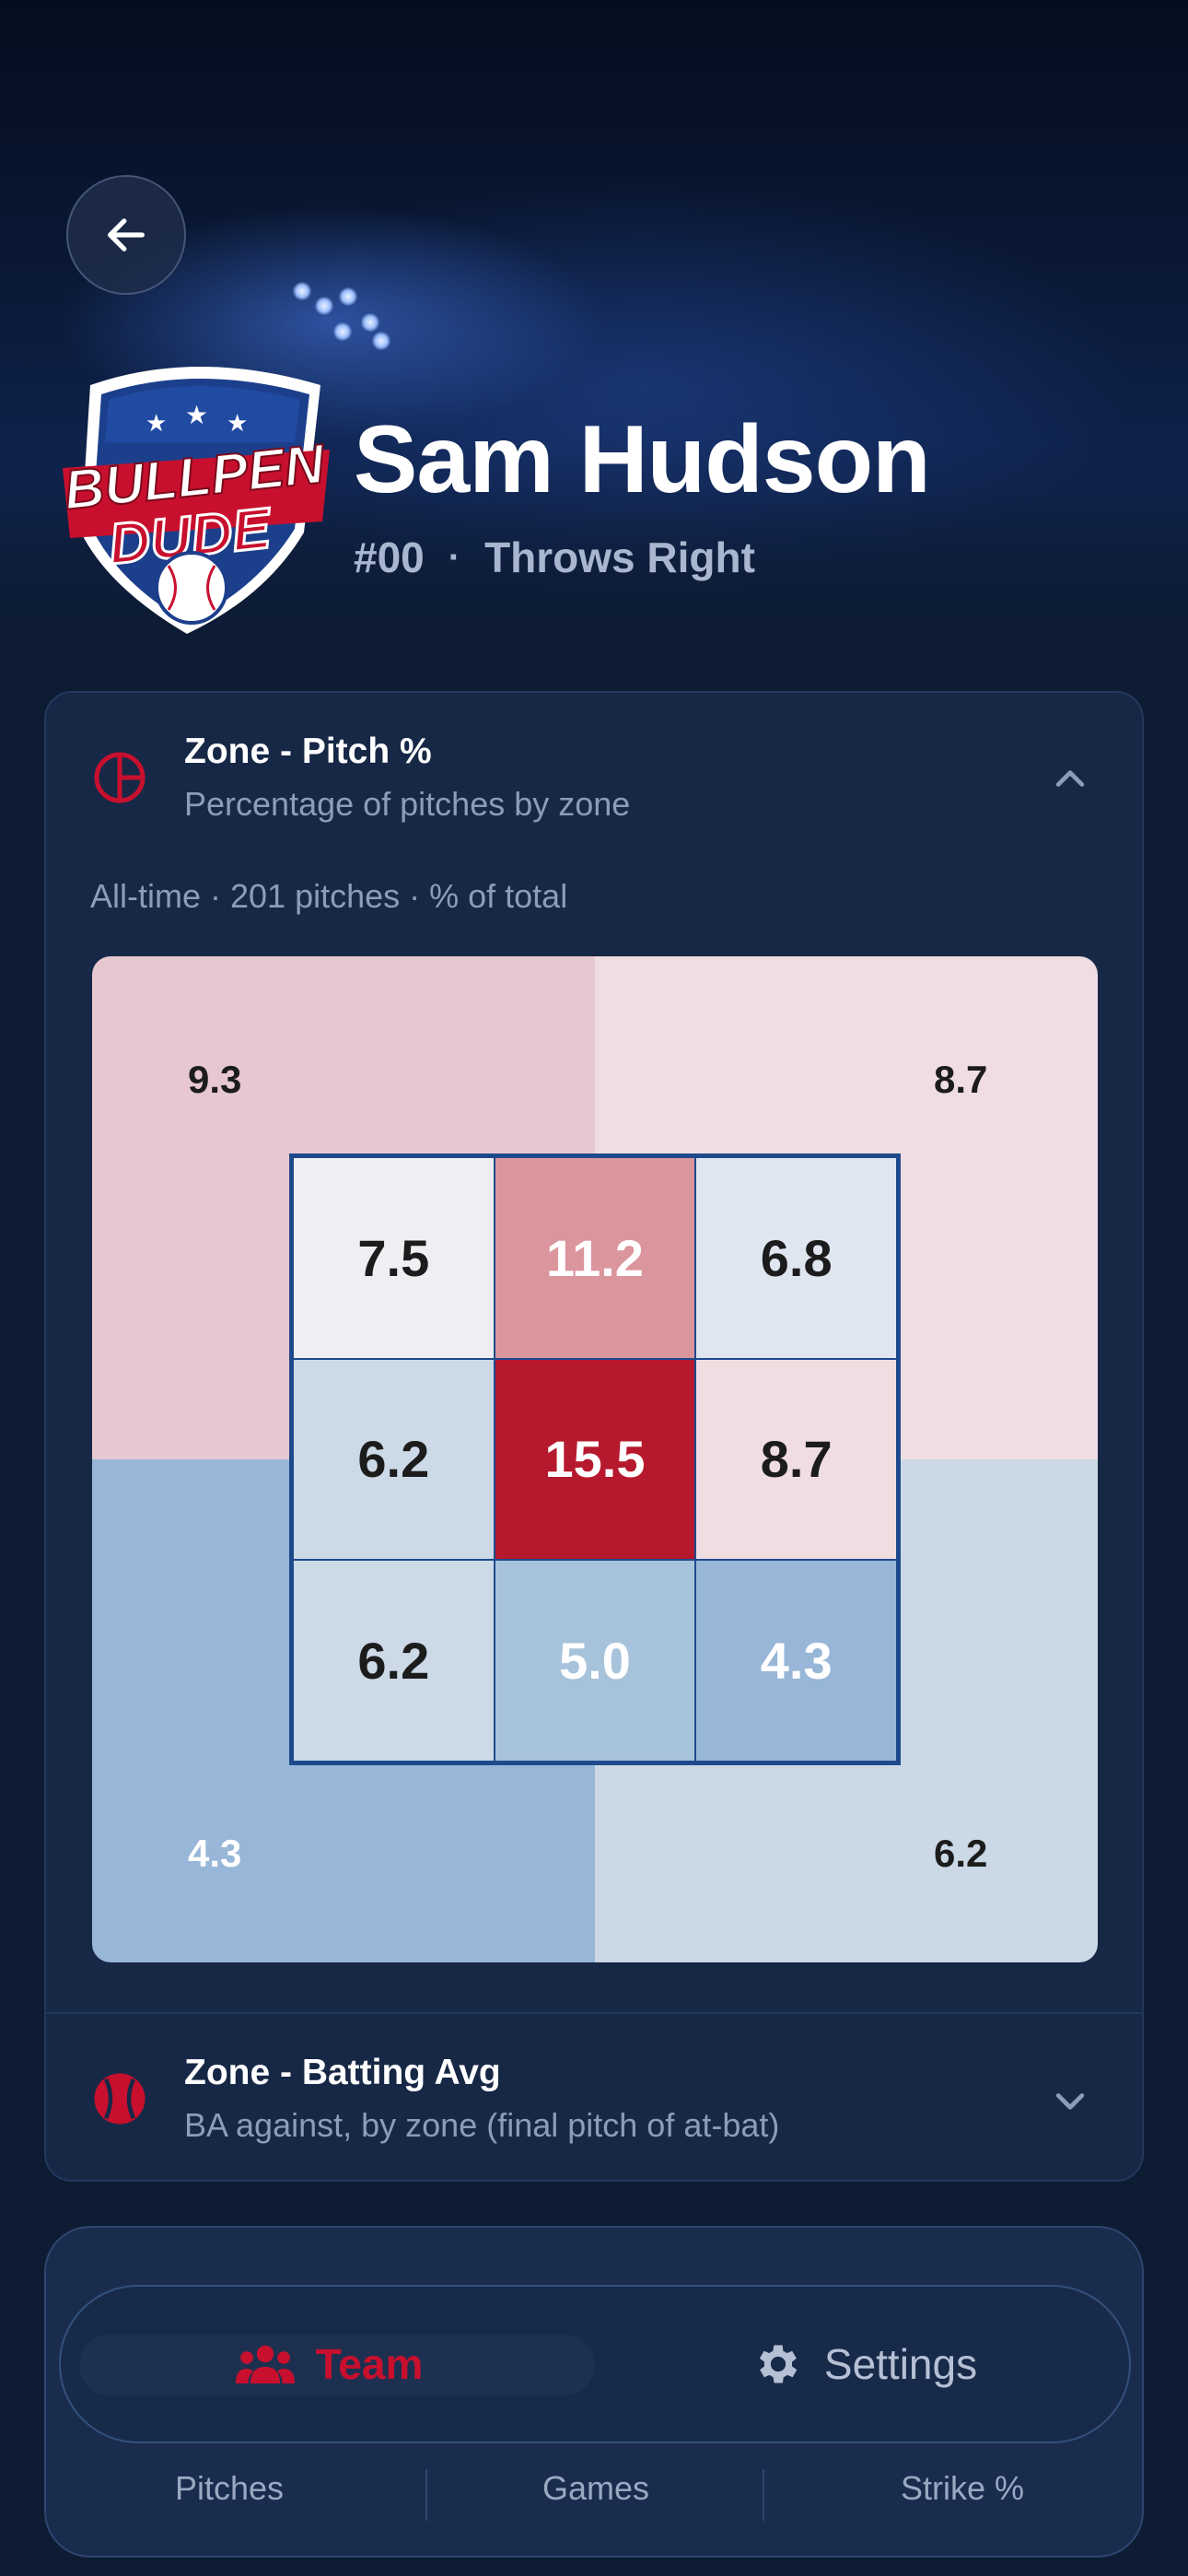  I want to click on team-icon, so click(265, 2364).